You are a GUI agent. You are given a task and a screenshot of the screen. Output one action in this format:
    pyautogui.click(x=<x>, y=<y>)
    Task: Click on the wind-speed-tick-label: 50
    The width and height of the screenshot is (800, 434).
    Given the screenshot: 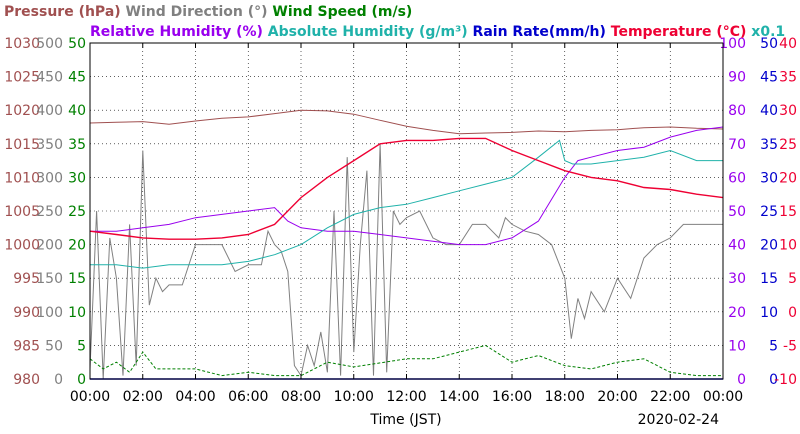 What is the action you would take?
    pyautogui.click(x=77, y=44)
    